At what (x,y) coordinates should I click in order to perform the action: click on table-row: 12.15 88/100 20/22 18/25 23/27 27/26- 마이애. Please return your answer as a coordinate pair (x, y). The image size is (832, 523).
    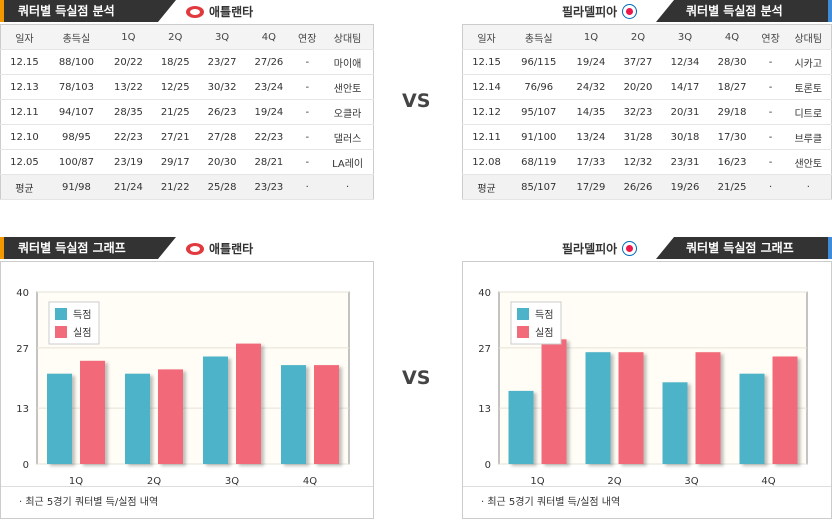
    Looking at the image, I should click on (187, 62).